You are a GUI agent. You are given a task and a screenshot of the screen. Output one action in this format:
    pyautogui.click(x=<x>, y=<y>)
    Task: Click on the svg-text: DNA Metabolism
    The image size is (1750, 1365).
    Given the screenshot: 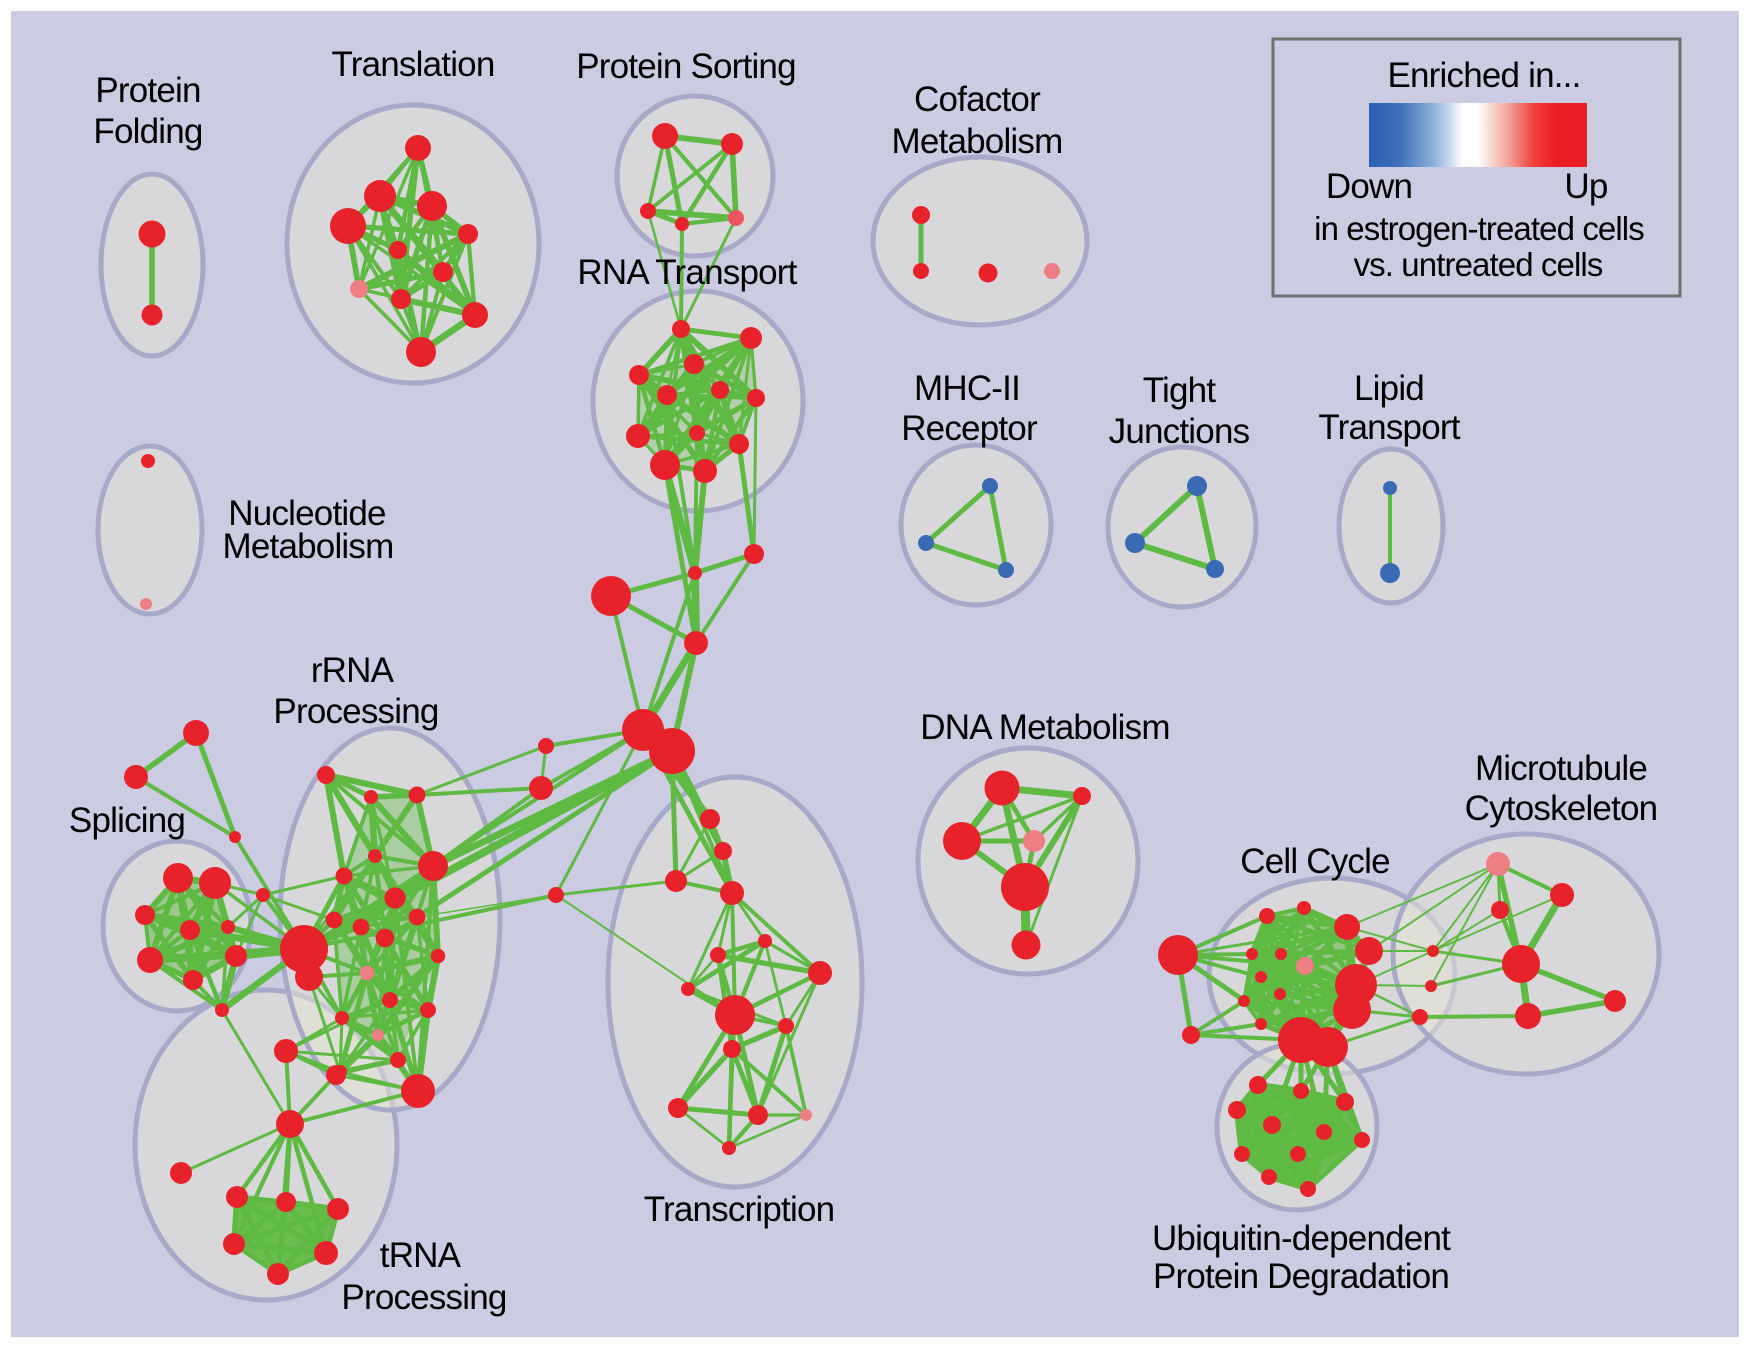 What is the action you would take?
    pyautogui.click(x=1044, y=727)
    